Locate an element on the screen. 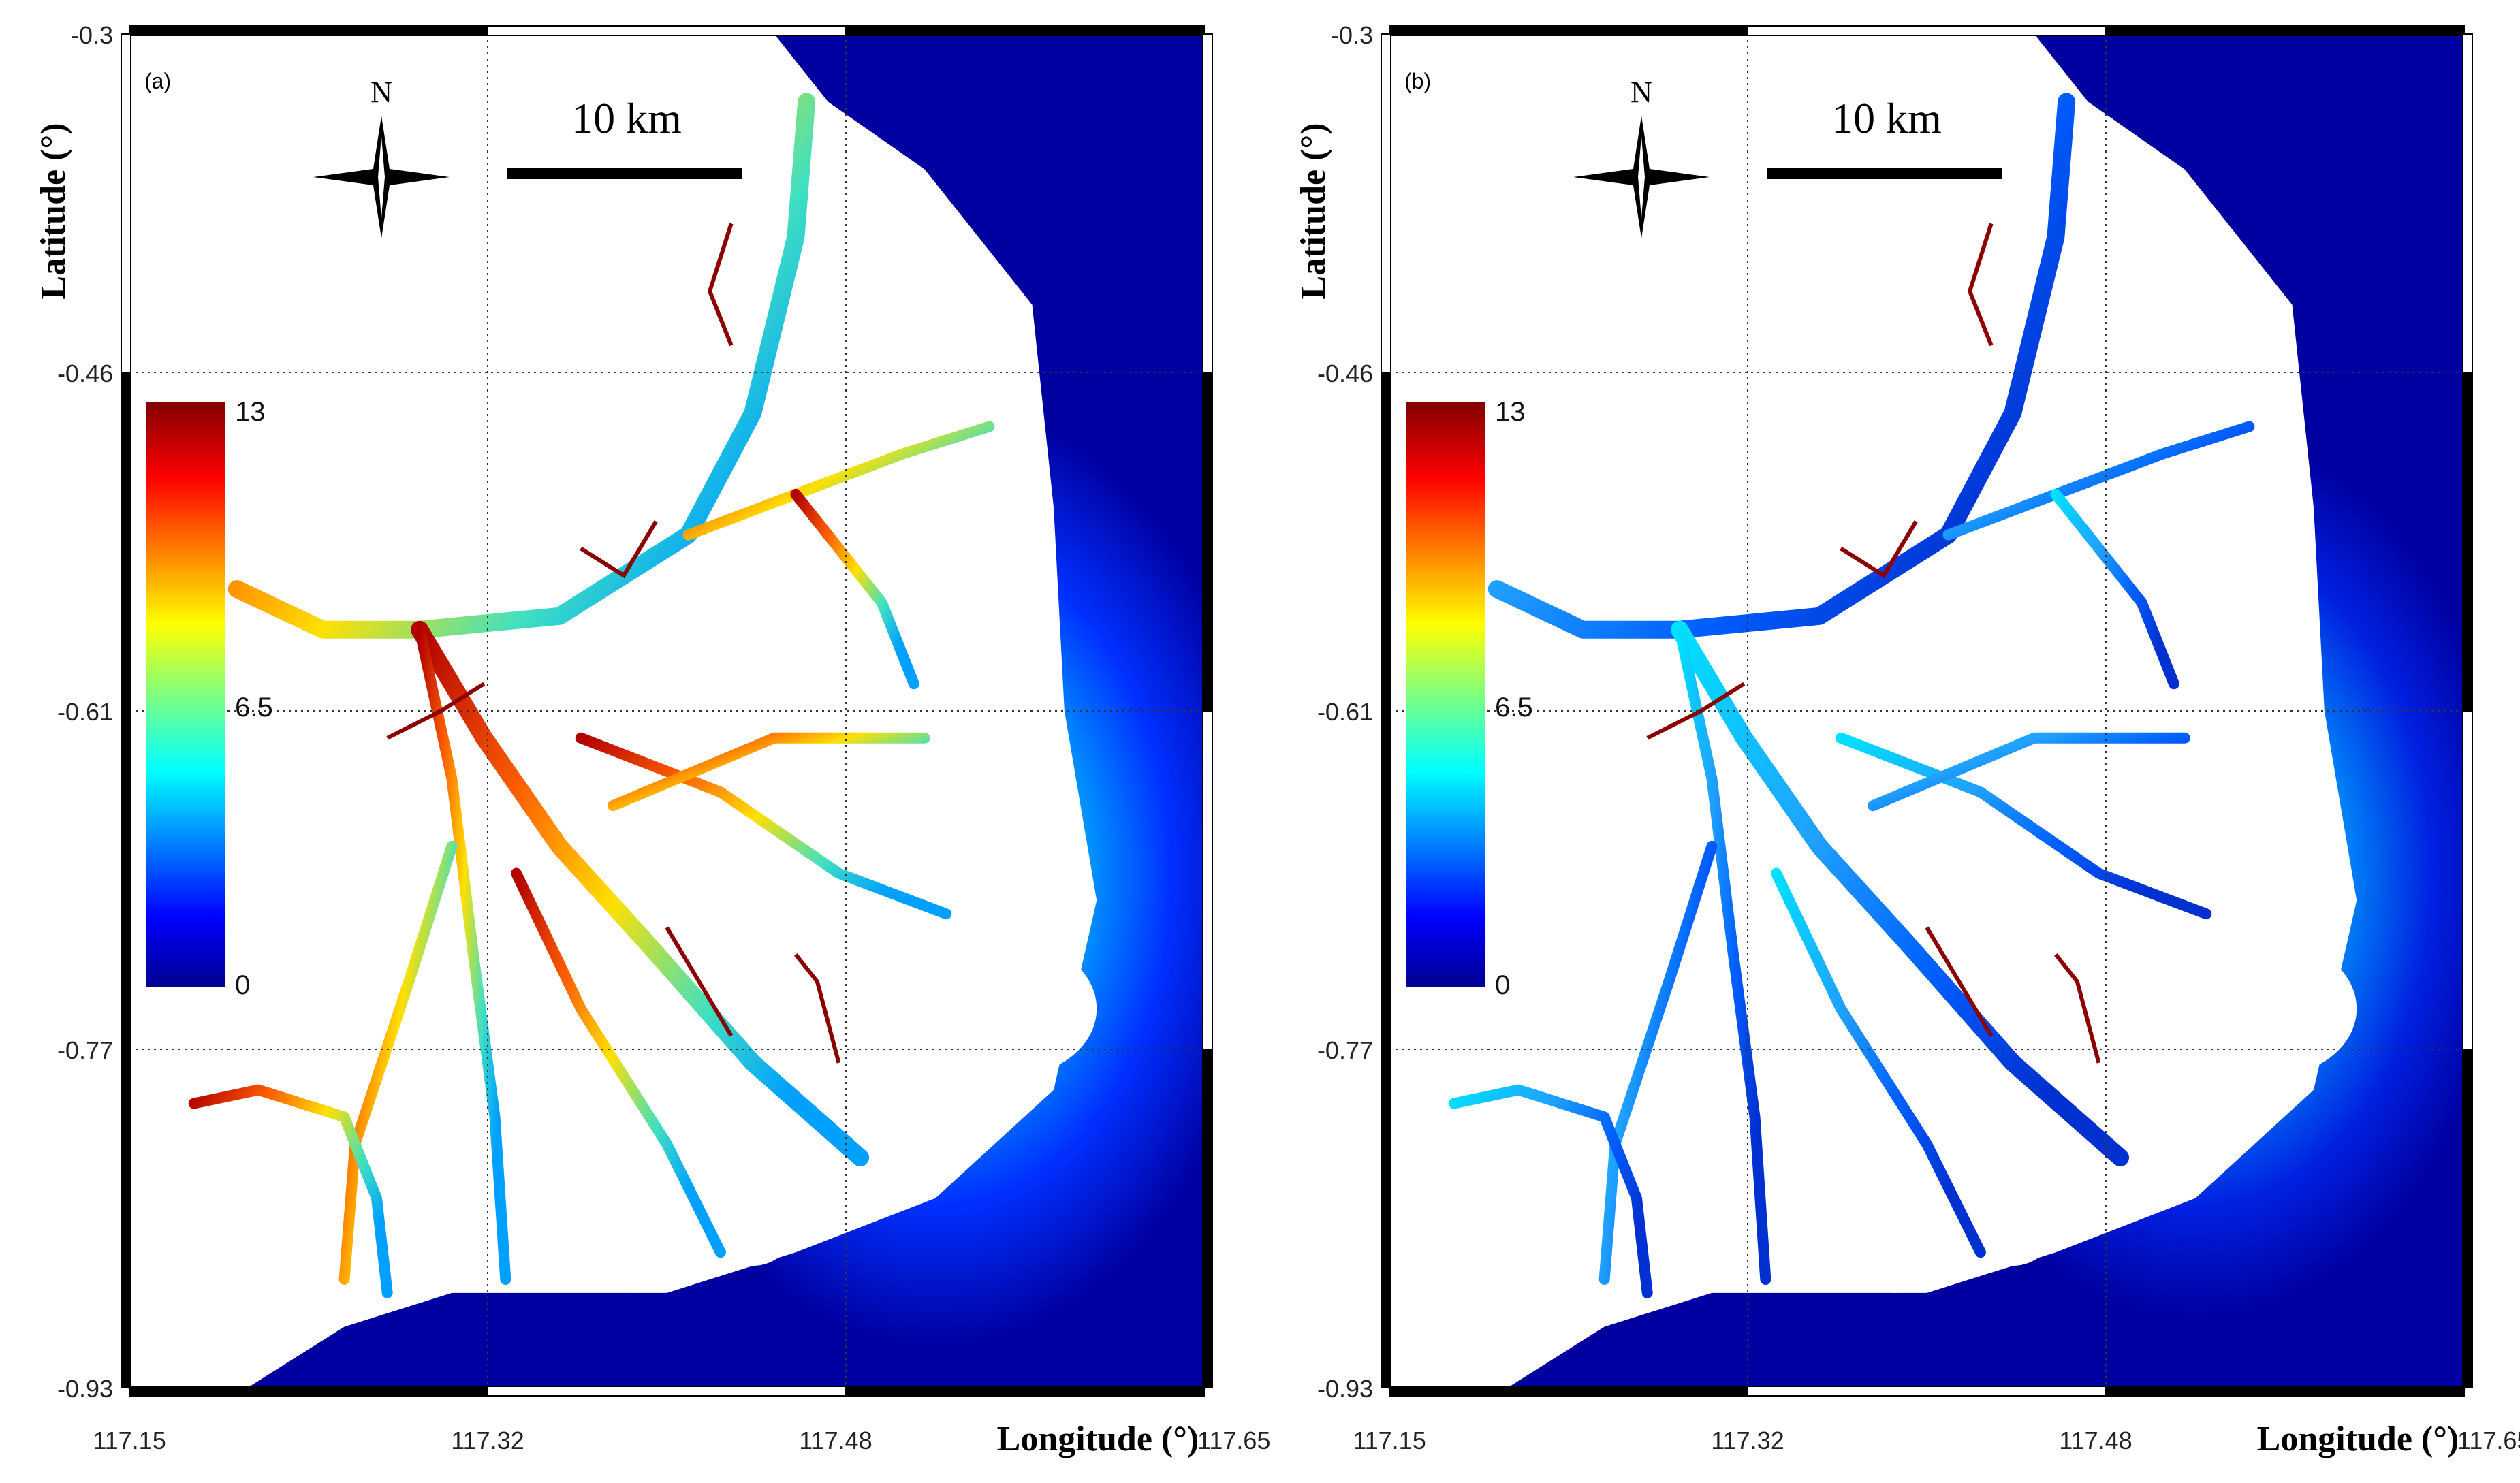 The image size is (2520, 1483). y-tick-label: -0.46 is located at coordinates (1345, 373).